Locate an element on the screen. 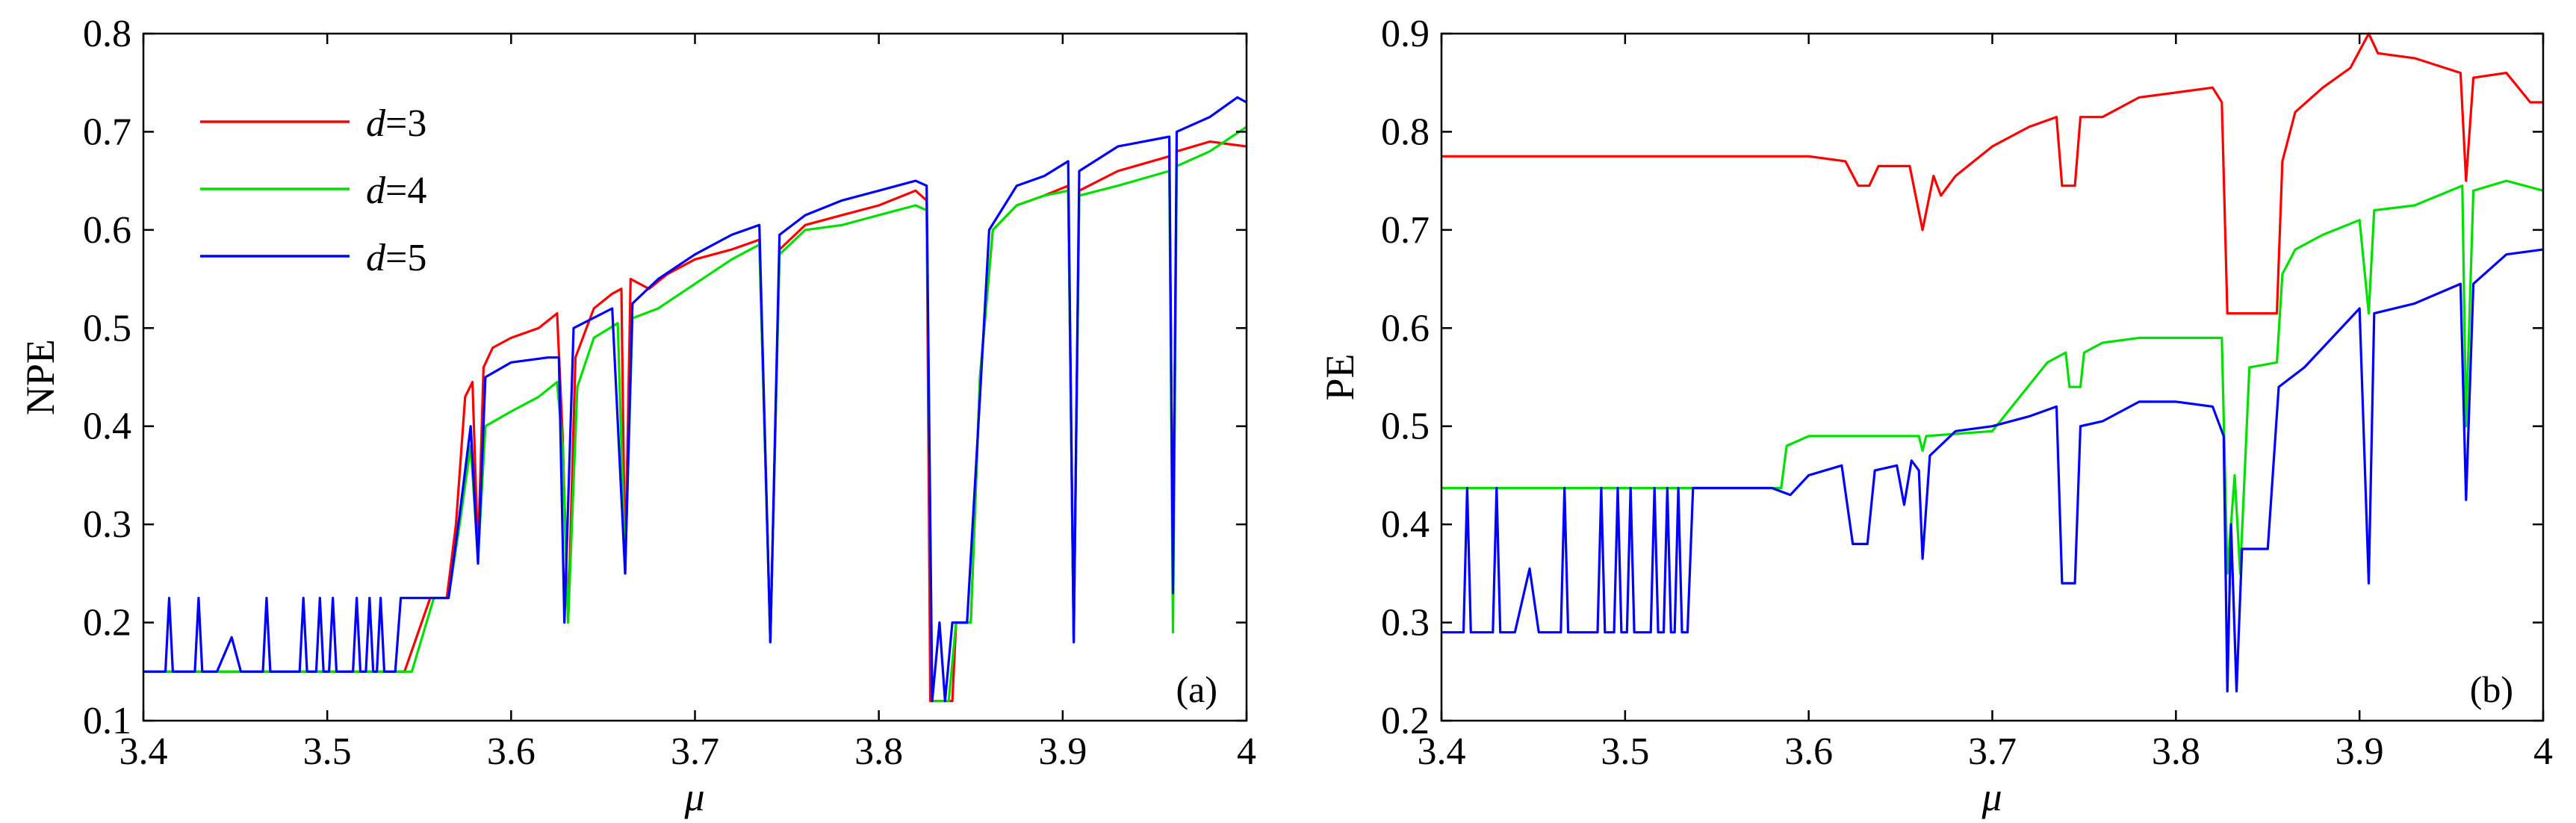 The height and width of the screenshot is (823, 2576). panel-b-ytick-label: 0.8 is located at coordinates (1405, 132).